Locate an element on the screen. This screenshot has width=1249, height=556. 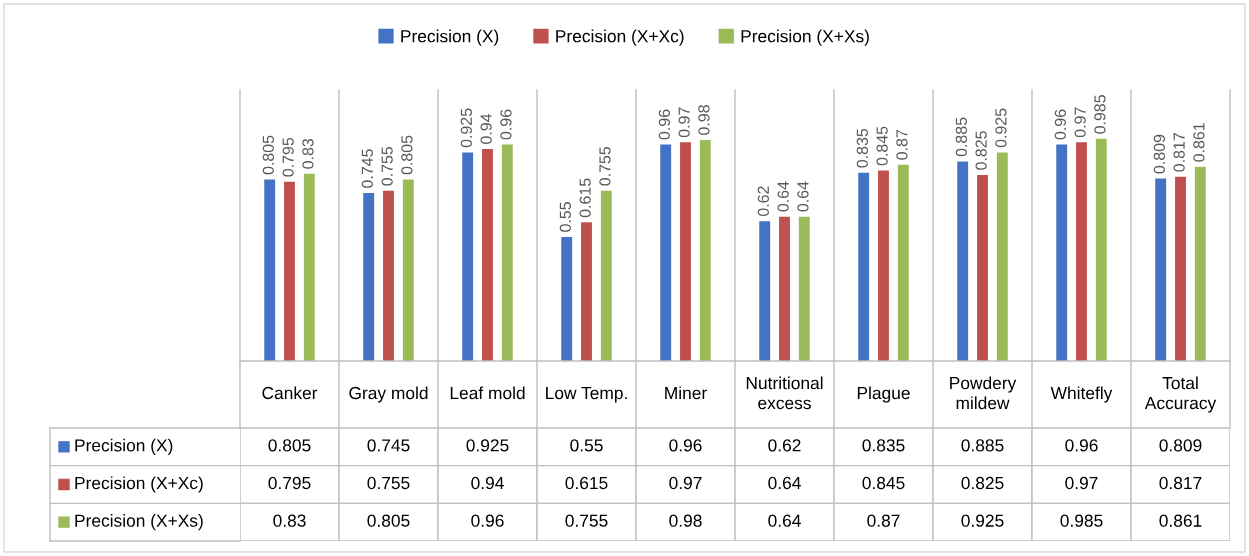
x-tick-label: Whitefly is located at coordinates (1081, 394).